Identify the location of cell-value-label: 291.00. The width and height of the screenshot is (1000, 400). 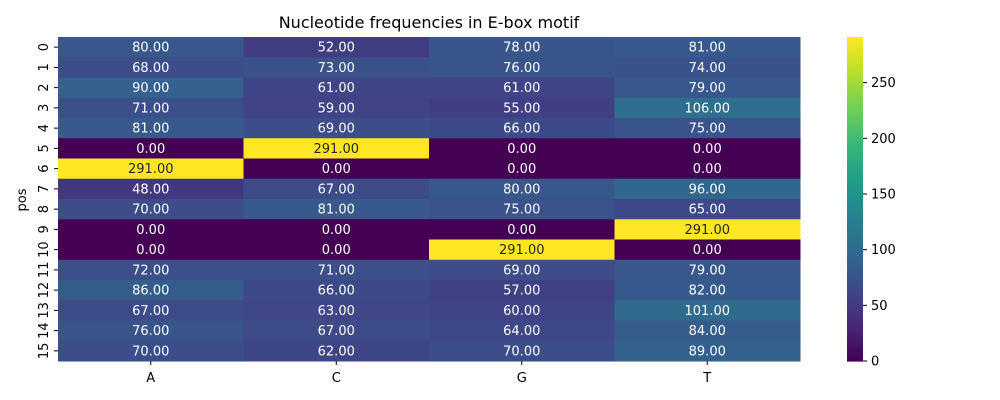
(708, 230).